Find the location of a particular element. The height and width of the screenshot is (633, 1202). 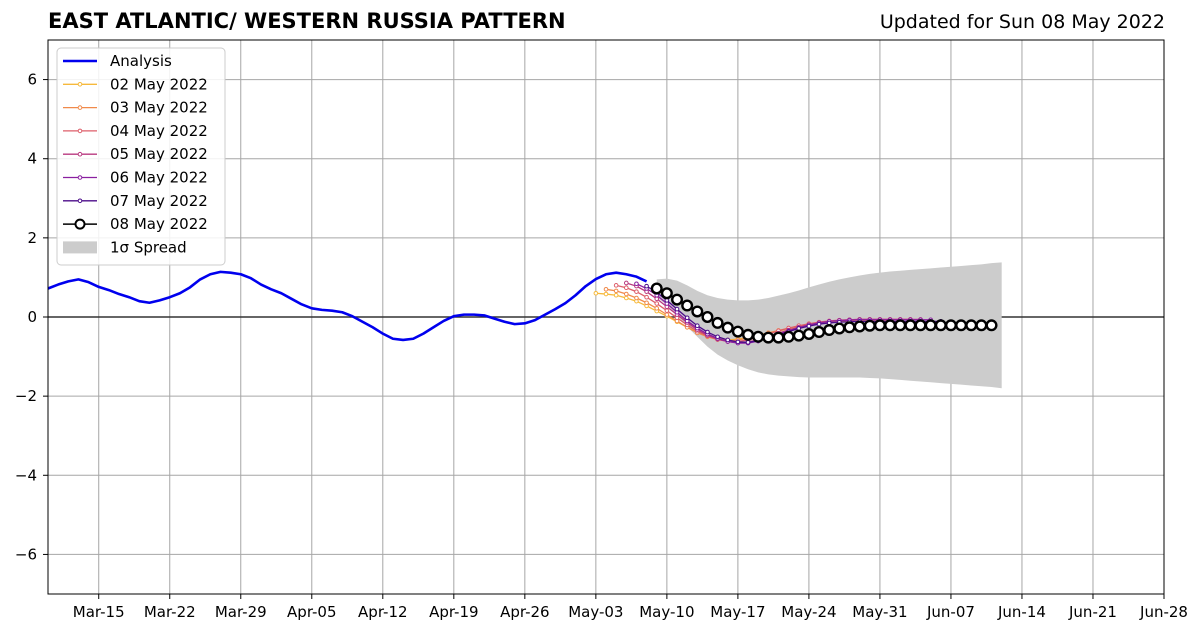

analysis-line is located at coordinates (347, 306).